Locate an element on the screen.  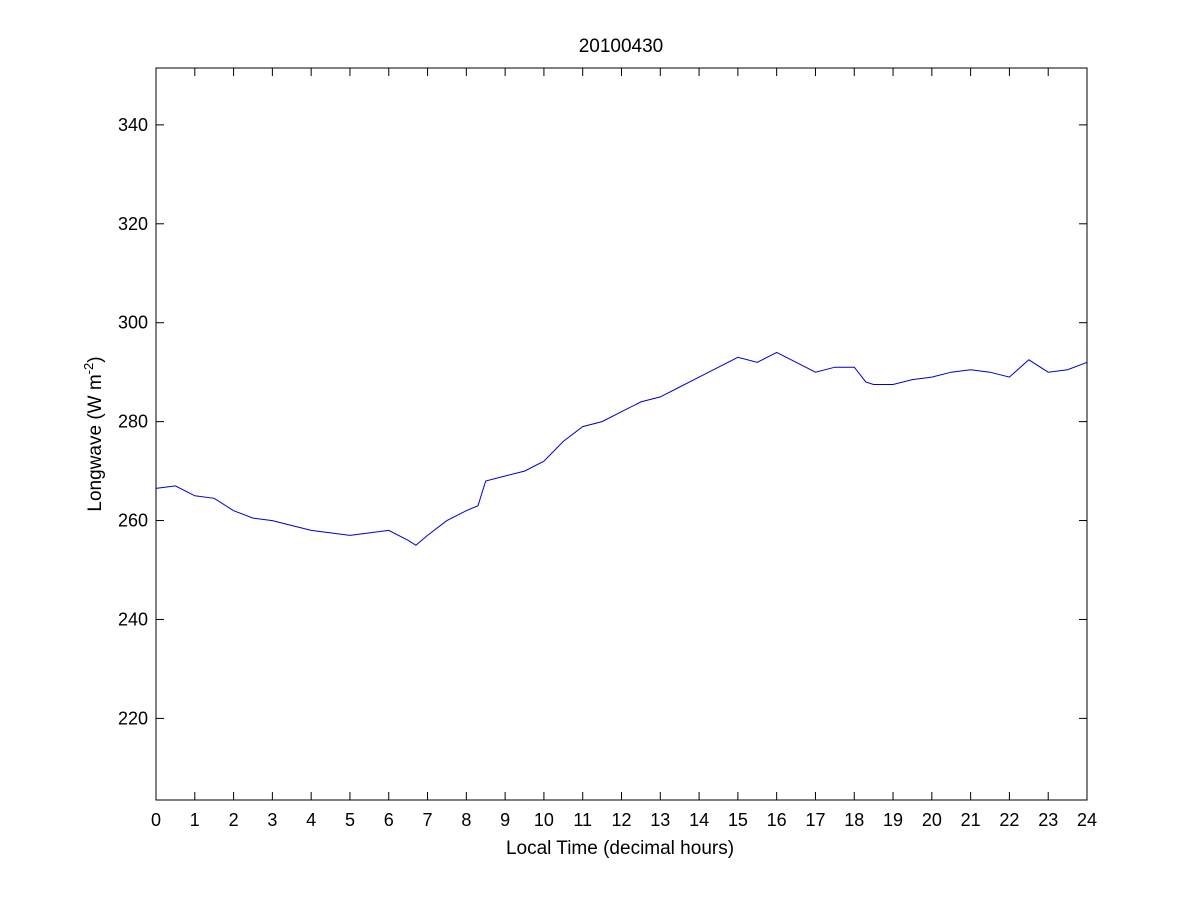
y-tick-label: 320 is located at coordinates (133, 224).